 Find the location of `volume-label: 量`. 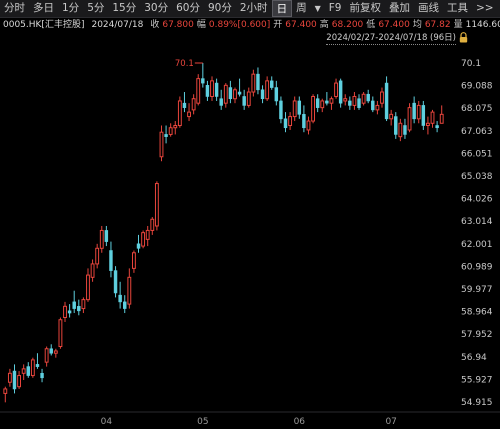

volume-label: 量 is located at coordinates (458, 25).